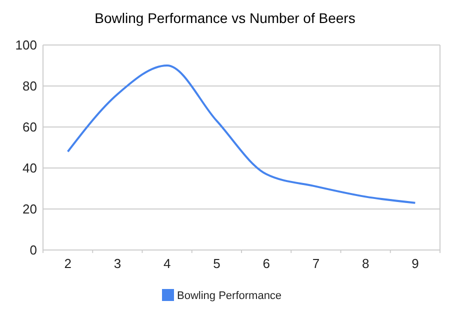  What do you see at coordinates (118, 263) in the screenshot?
I see `x-tick-label: 3` at bounding box center [118, 263].